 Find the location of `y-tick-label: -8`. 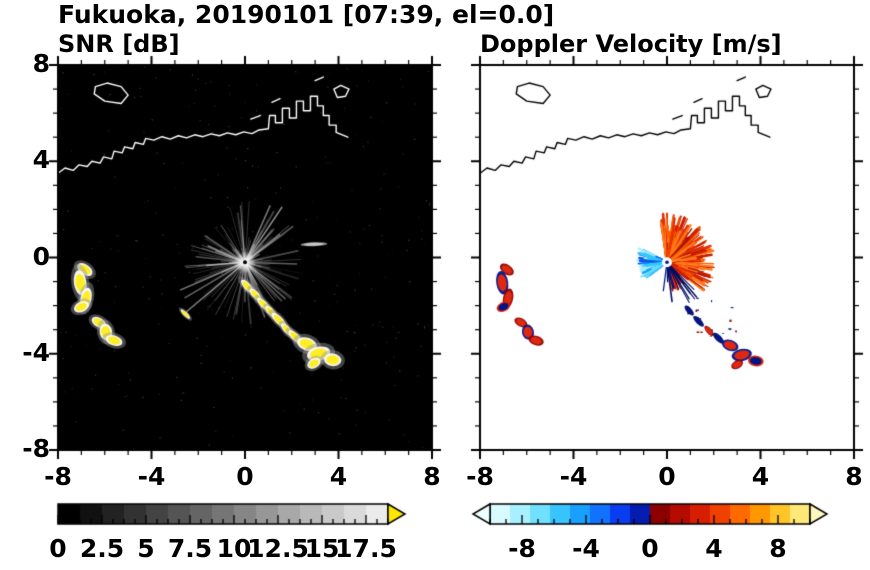

y-tick-label: -8 is located at coordinates (36, 448).